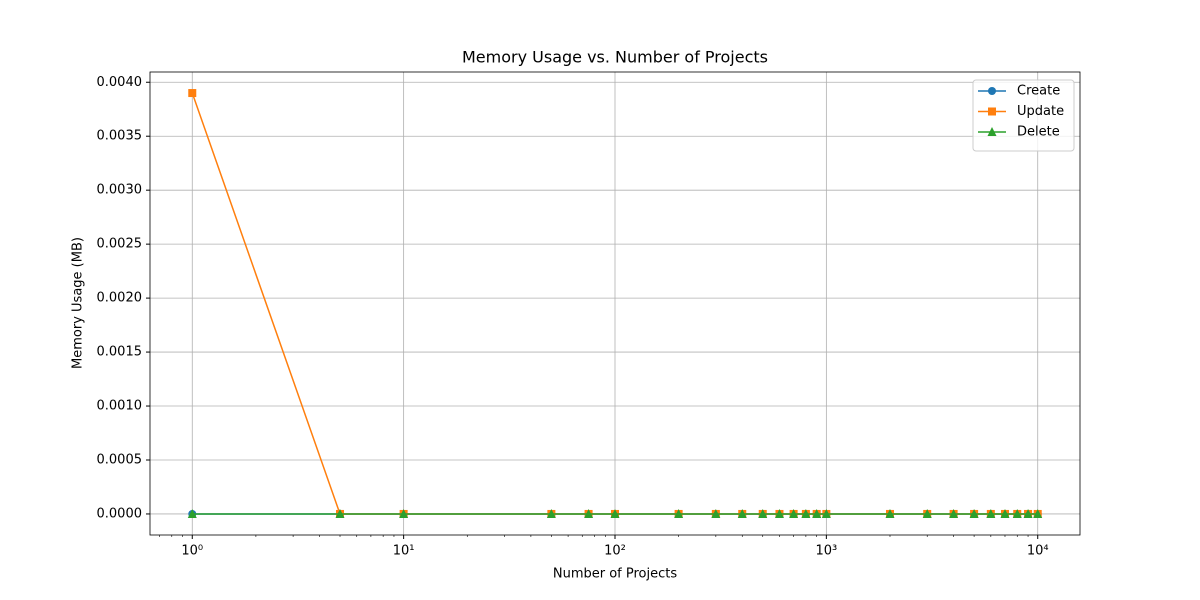 Image resolution: width=1200 pixels, height=600 pixels. What do you see at coordinates (192, 551) in the screenshot?
I see `x-tick-label: 10⁰` at bounding box center [192, 551].